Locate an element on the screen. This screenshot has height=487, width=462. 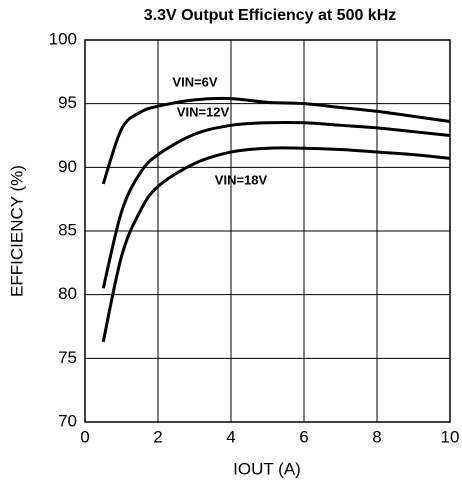
series-label: VIN=18V is located at coordinates (241, 179).